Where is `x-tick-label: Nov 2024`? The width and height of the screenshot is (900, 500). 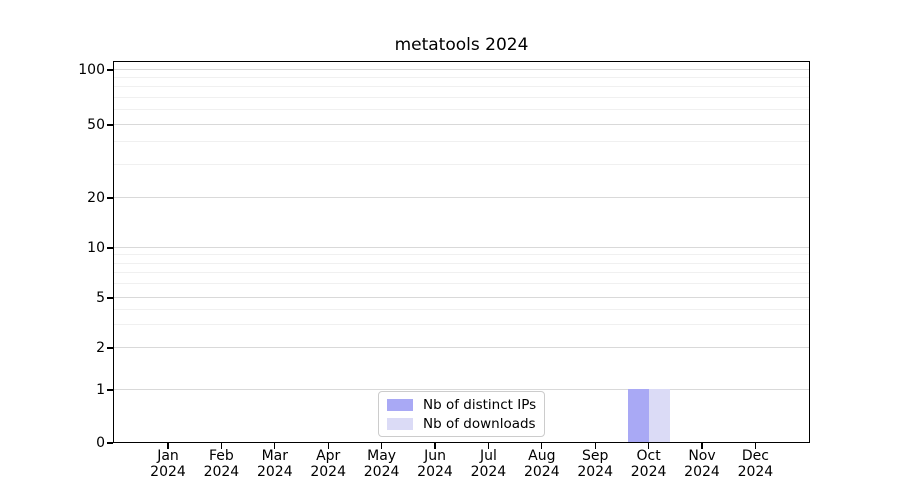 x-tick-label: Nov 2024 is located at coordinates (702, 464).